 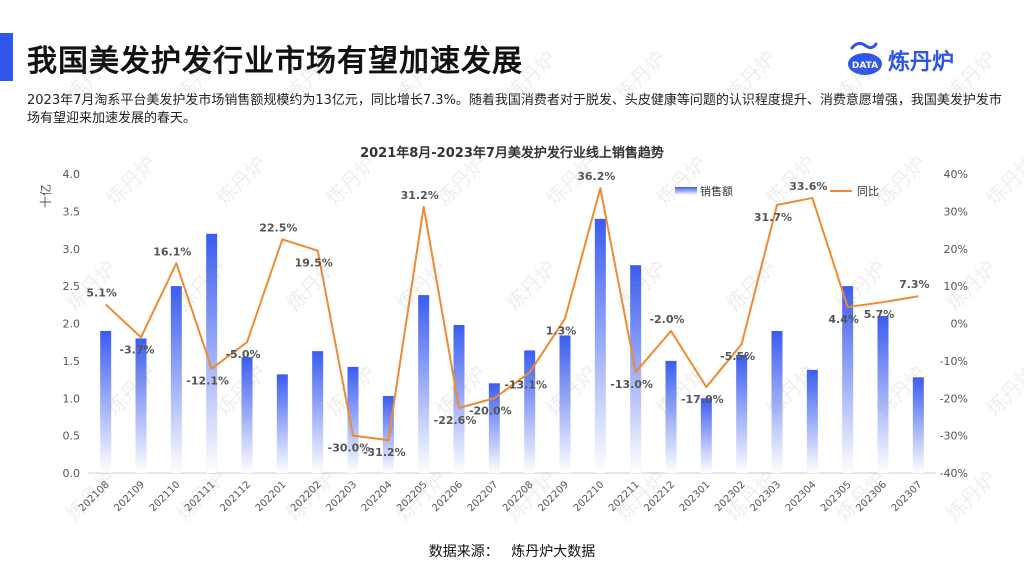 What do you see at coordinates (865, 58) in the screenshot?
I see `logo-icon: DATA` at bounding box center [865, 58].